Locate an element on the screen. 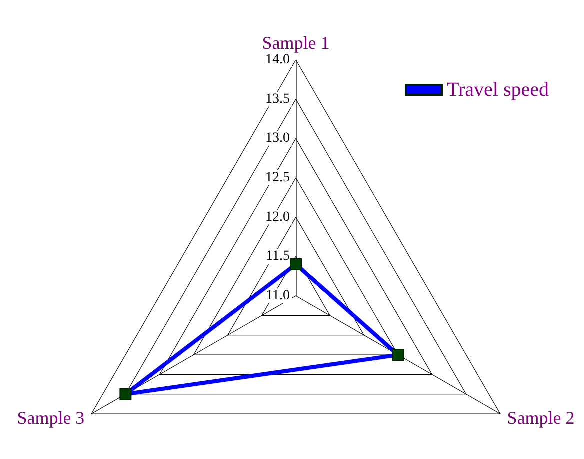 This screenshot has height=459, width=584. spoke-label: Sample 2 is located at coordinates (541, 418).